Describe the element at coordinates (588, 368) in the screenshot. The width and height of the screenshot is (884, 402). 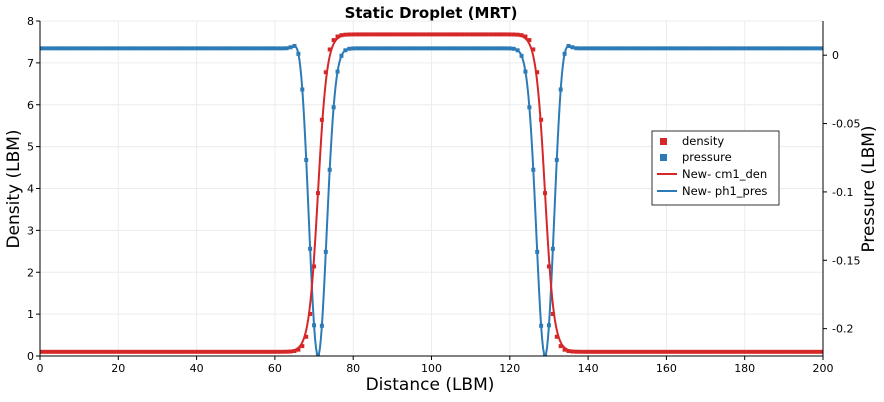
I see `x-tick-label: 140` at that location.